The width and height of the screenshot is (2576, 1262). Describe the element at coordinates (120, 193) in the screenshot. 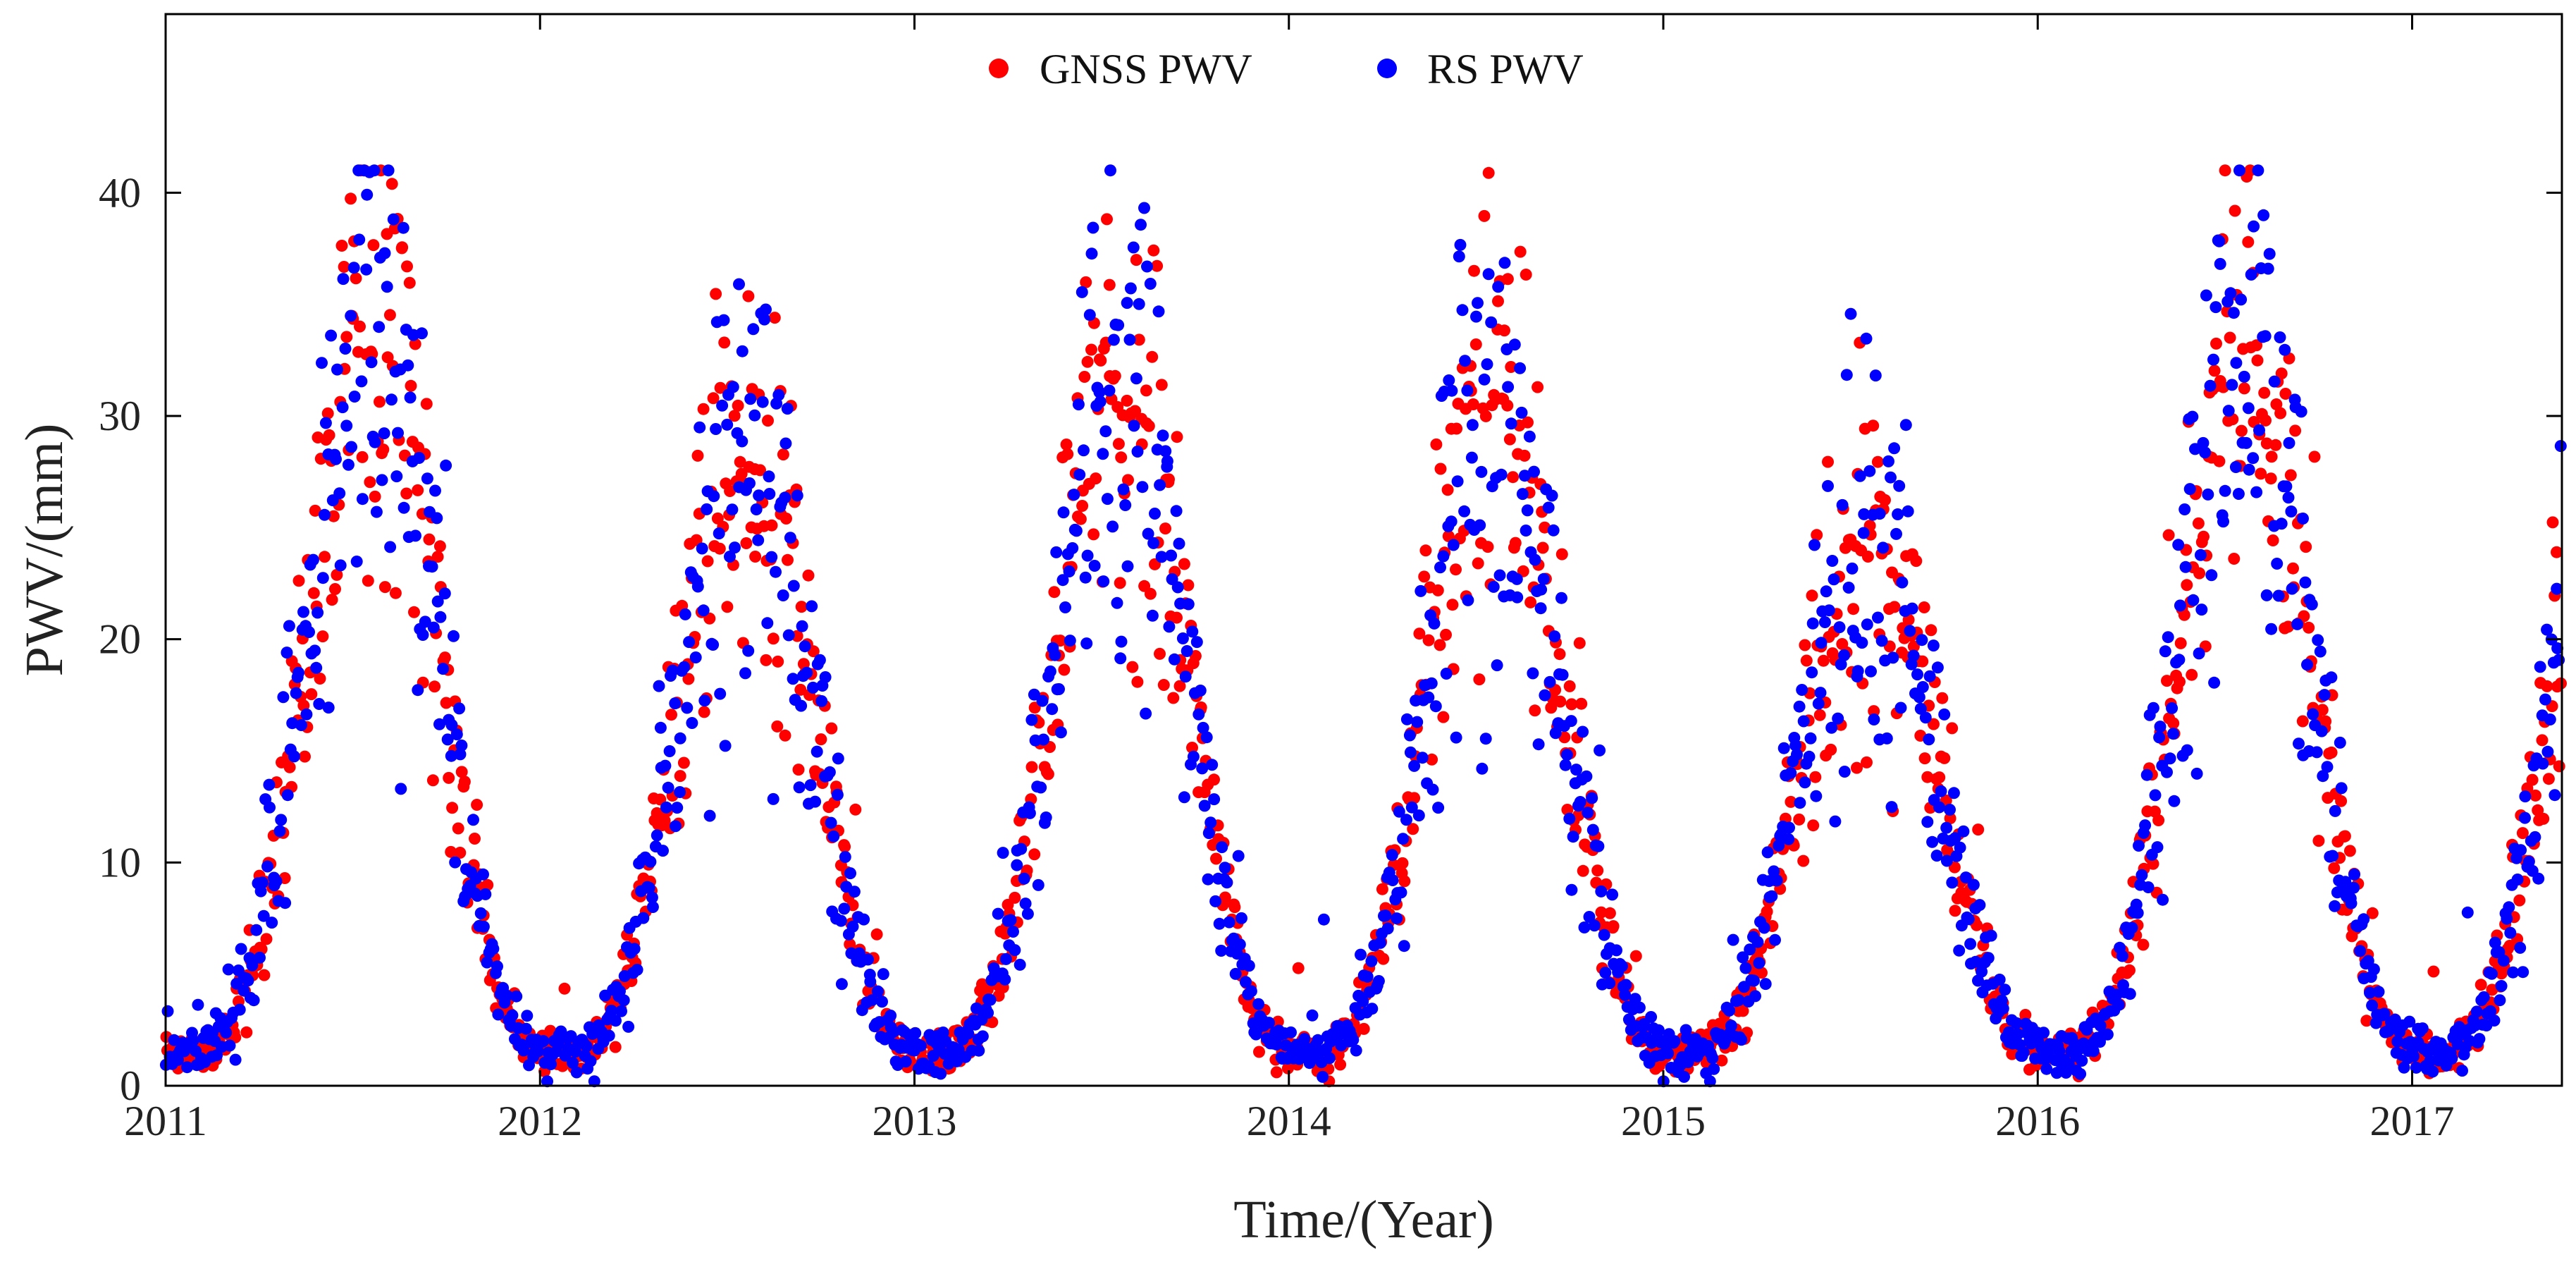

I see `y-tick-label: 40` at that location.